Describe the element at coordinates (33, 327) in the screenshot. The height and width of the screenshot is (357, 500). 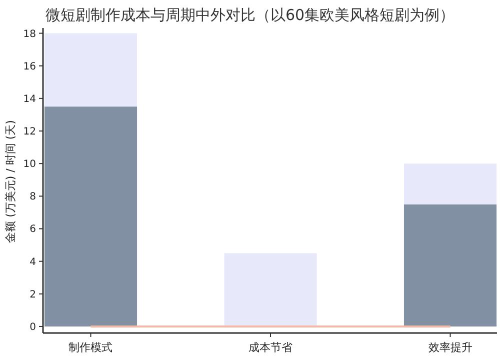
I see `y-tick-label: 0` at that location.